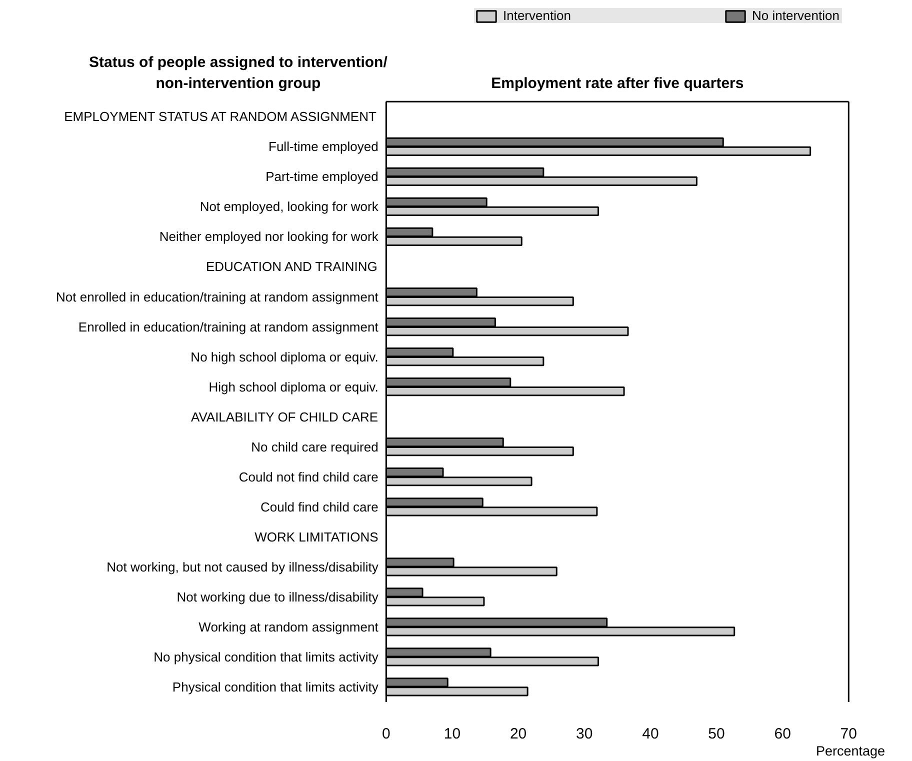 Image resolution: width=912 pixels, height=761 pixels. I want to click on y-tick-label: EMPLOYMENT STATUS AT RANDOM ASSIGNMENT, so click(220, 116).